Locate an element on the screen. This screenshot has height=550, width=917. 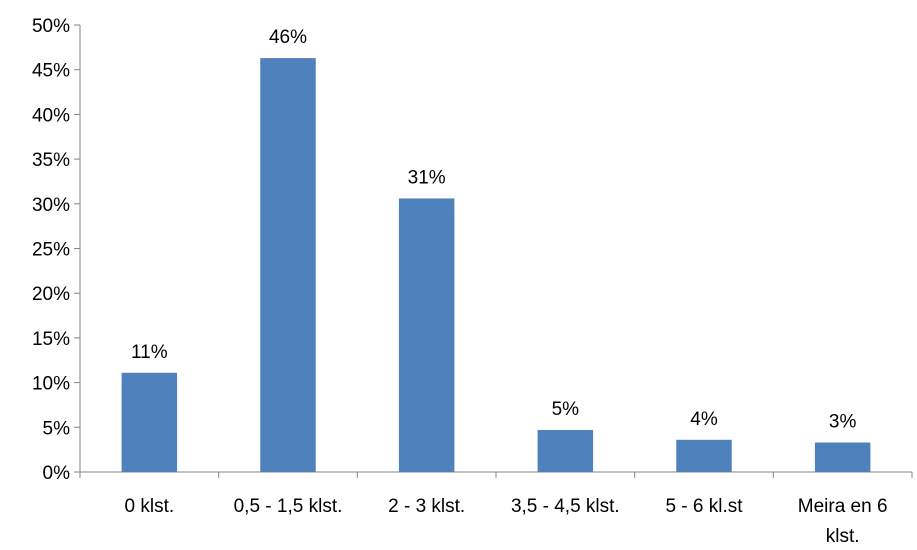
data-label: 11% is located at coordinates (149, 352).